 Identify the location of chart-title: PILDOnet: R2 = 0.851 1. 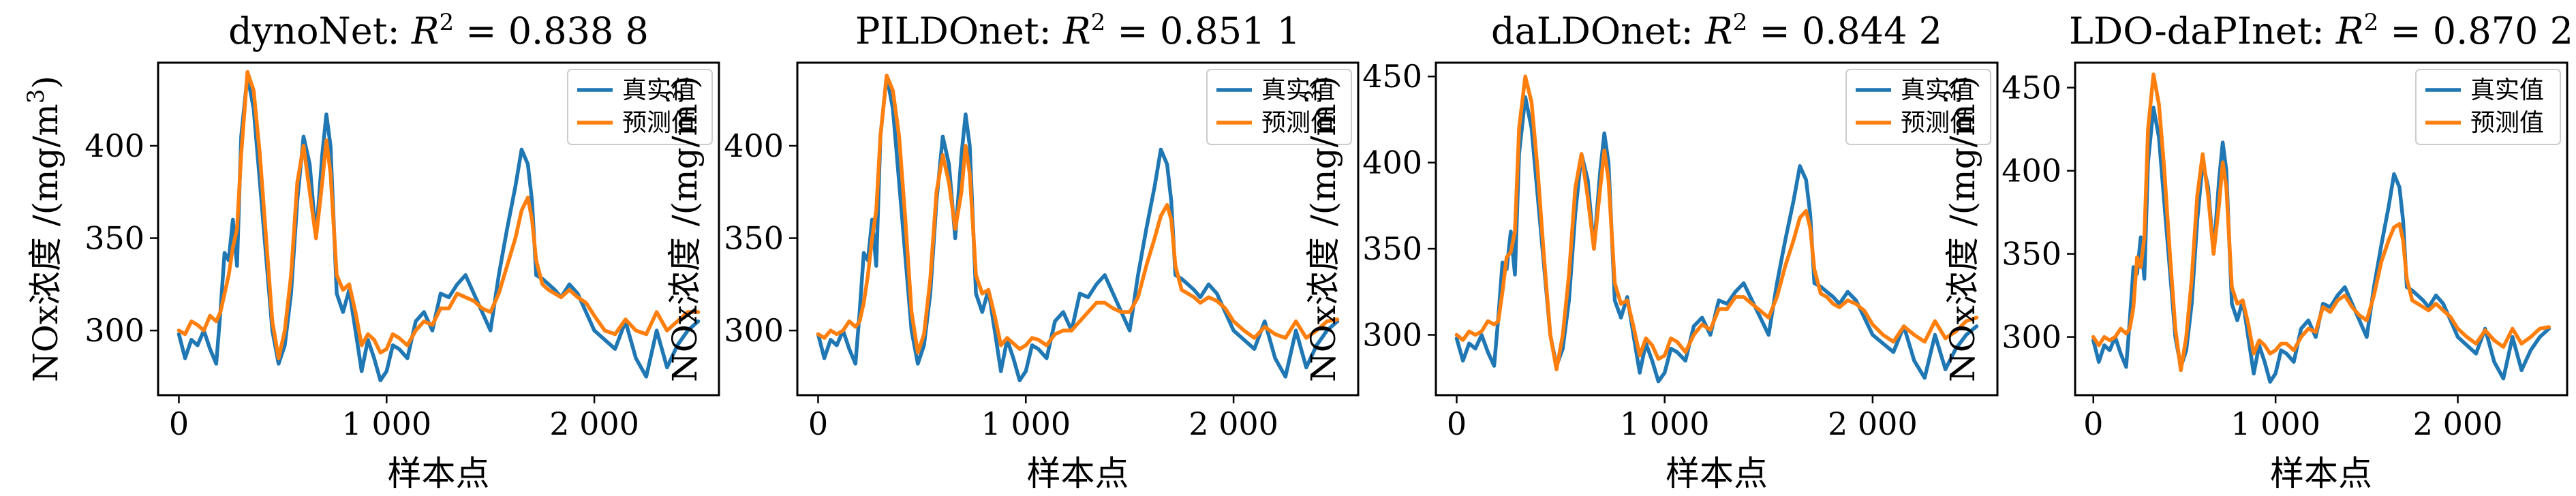
(1077, 30).